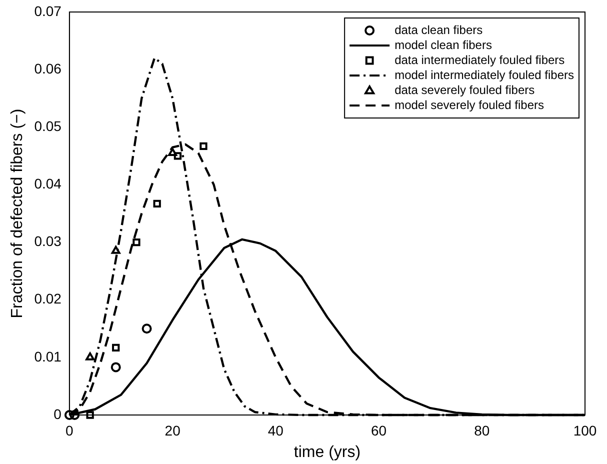 The image size is (607, 464). I want to click on x-tick-label: 20, so click(172, 430).